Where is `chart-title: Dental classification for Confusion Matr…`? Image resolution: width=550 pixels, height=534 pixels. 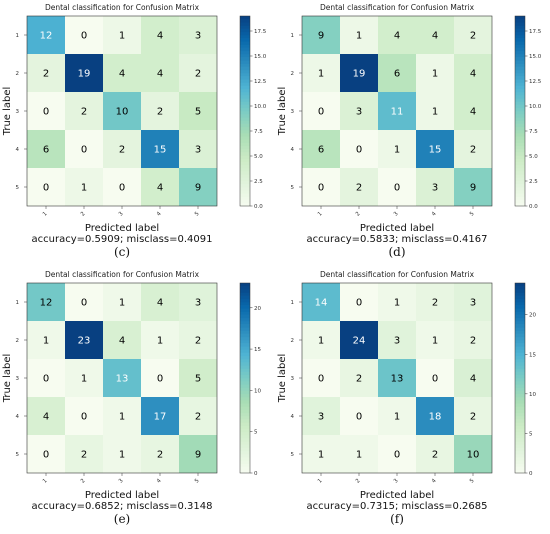 chart-title: Dental classification for Confusion Matr… is located at coordinates (397, 274).